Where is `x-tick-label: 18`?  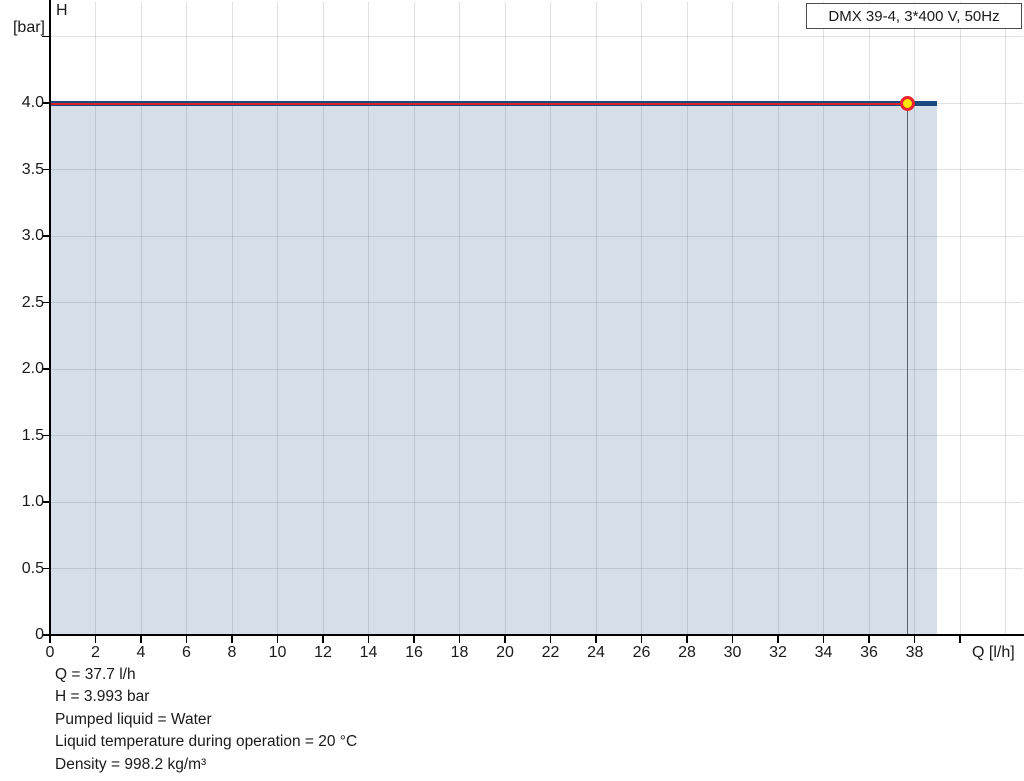
x-tick-label: 18 is located at coordinates (459, 652).